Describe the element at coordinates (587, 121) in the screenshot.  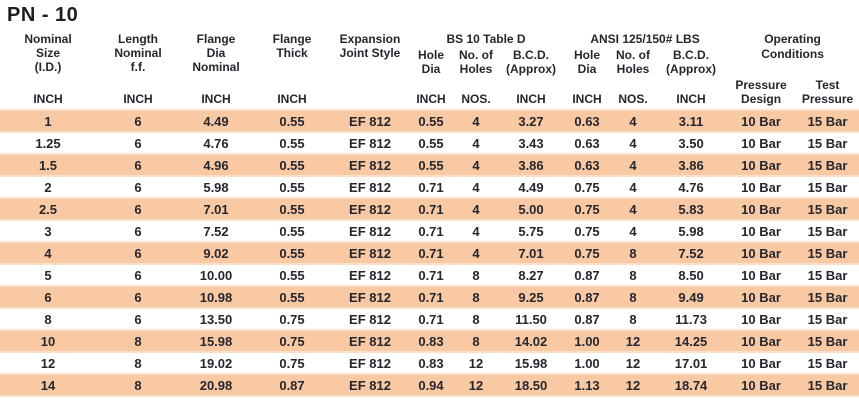
I see `cell: 0.63` at that location.